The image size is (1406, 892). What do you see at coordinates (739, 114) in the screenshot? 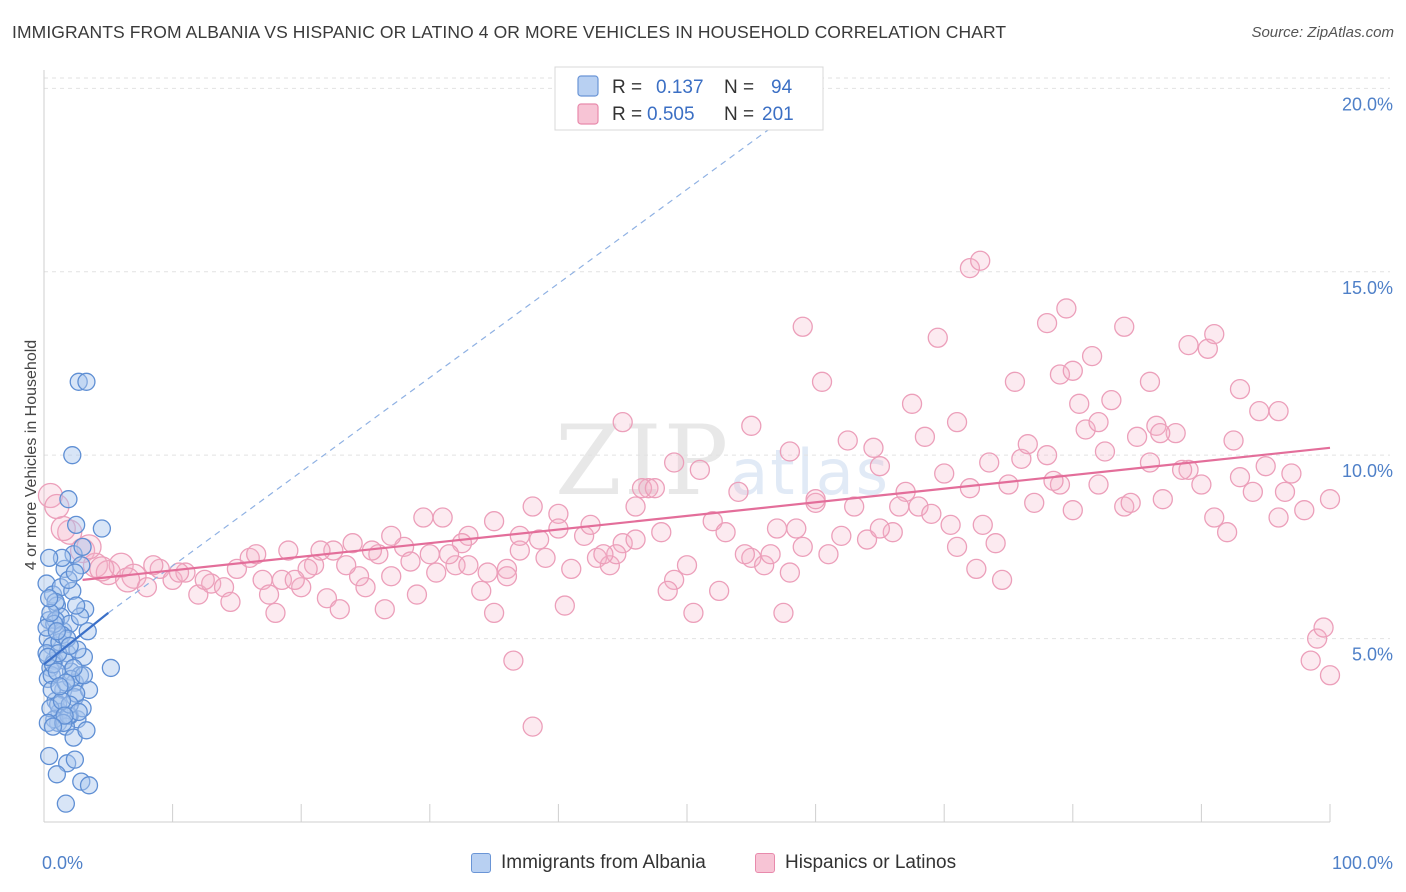
I see `legend-pink-n-label: N =` at bounding box center [739, 114].